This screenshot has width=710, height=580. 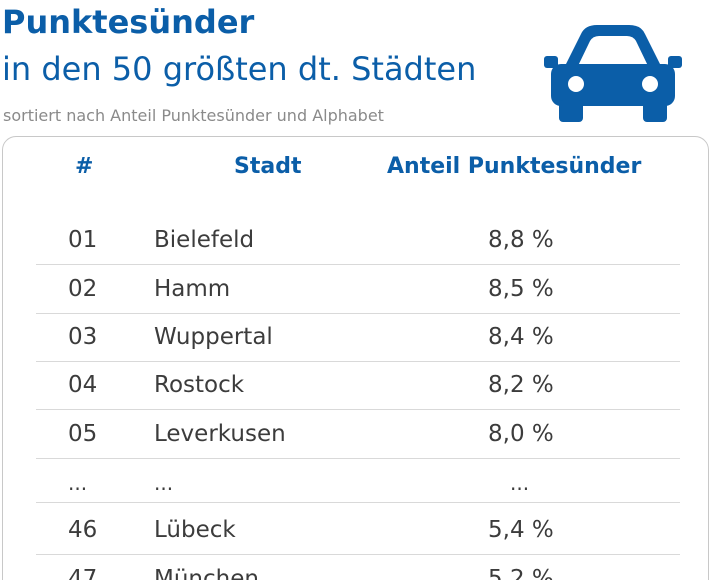 What do you see at coordinates (358, 240) in the screenshot?
I see `table-row: 01 Bielefeld 8,8 %` at bounding box center [358, 240].